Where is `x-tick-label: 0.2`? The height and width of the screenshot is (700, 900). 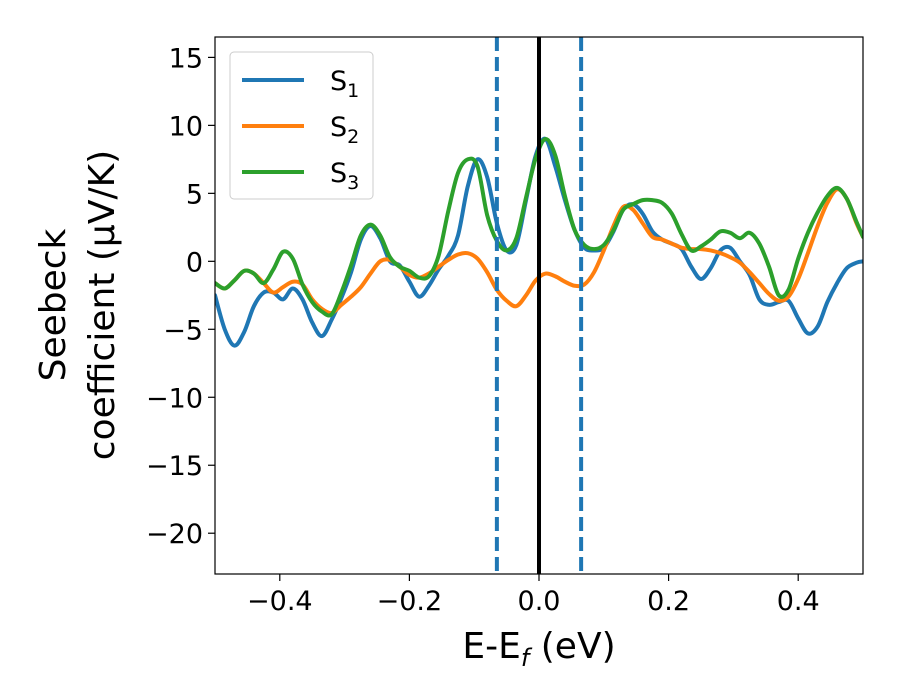
x-tick-label: 0.2 is located at coordinates (668, 601).